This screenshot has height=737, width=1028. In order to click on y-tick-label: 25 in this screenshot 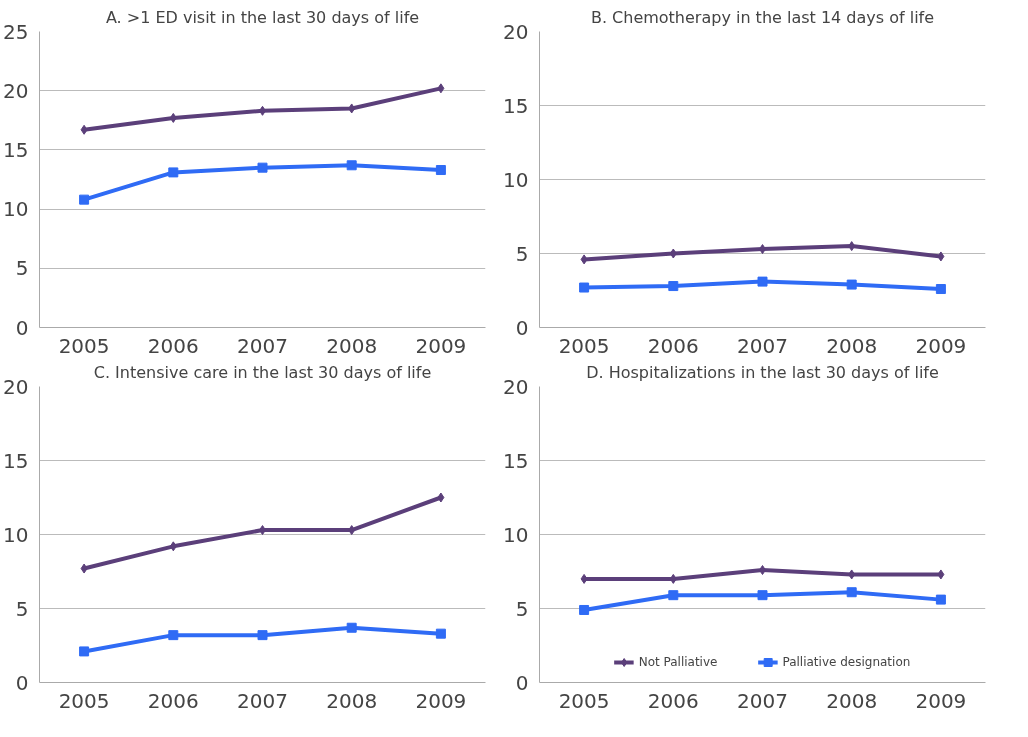, I will do `click(16, 31)`.